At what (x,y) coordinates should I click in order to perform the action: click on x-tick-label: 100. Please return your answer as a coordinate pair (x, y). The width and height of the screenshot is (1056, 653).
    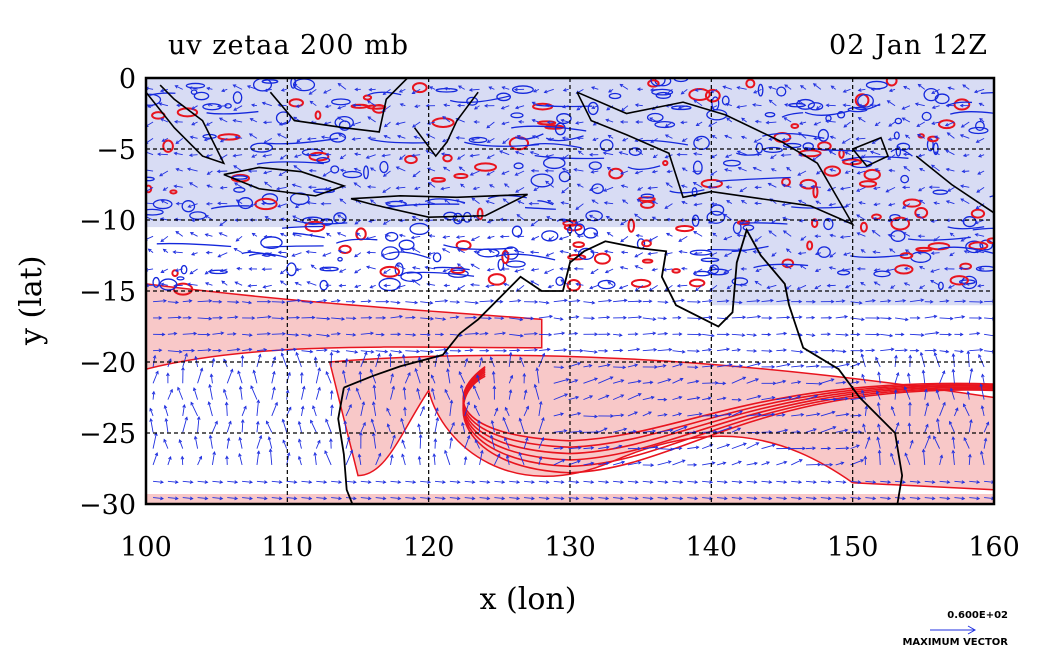
    Looking at the image, I should click on (146, 547).